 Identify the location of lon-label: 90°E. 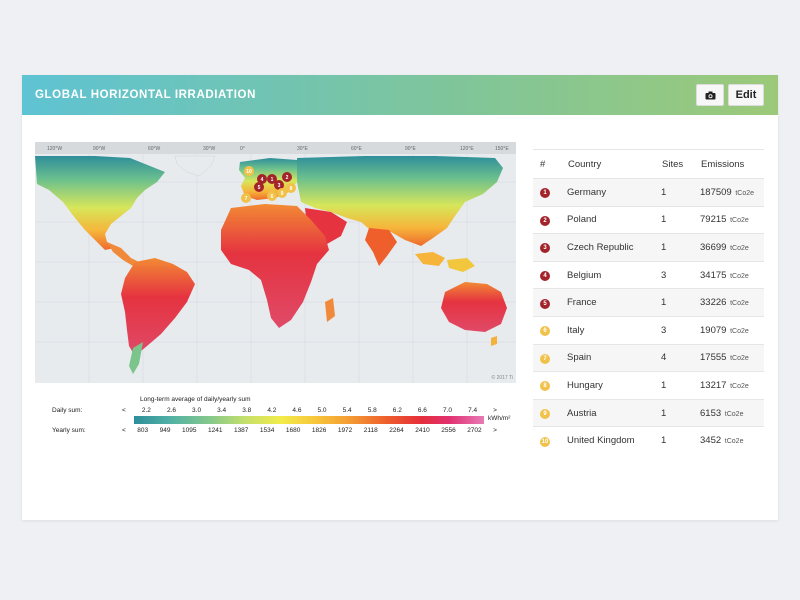
(411, 149).